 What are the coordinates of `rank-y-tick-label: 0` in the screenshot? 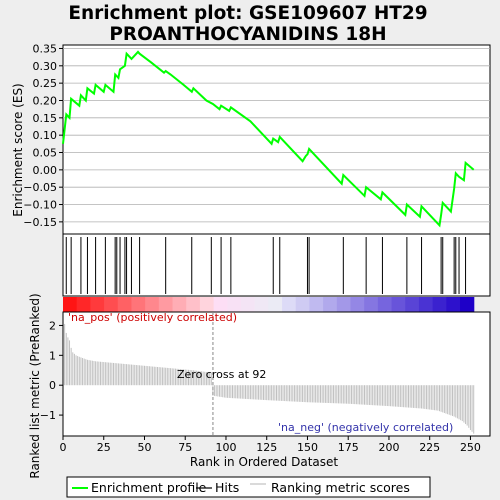 It's located at (52, 385).